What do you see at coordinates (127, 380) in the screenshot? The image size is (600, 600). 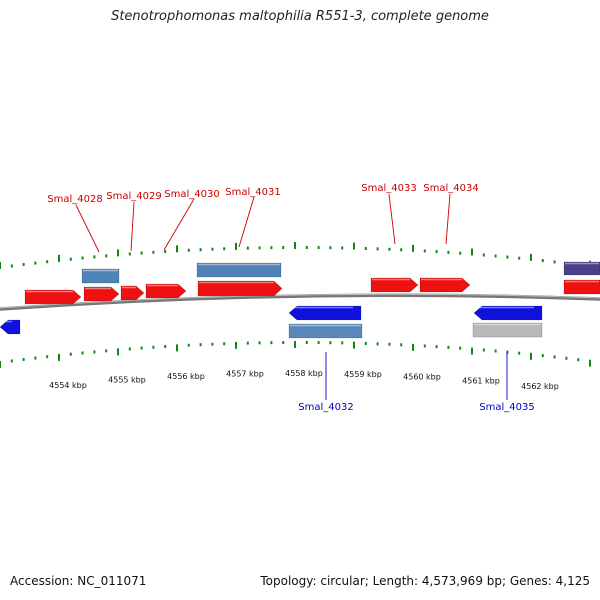 I see `scale-label: 4555 kbp` at bounding box center [127, 380].